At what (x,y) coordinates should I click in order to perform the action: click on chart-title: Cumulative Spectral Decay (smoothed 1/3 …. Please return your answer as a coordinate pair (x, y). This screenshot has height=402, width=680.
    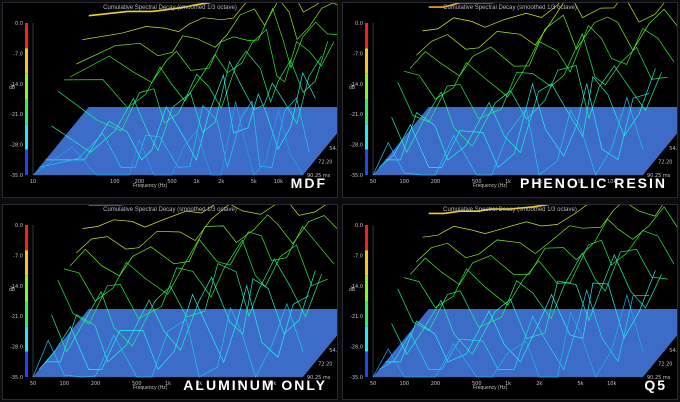
    Looking at the image, I should click on (170, 210).